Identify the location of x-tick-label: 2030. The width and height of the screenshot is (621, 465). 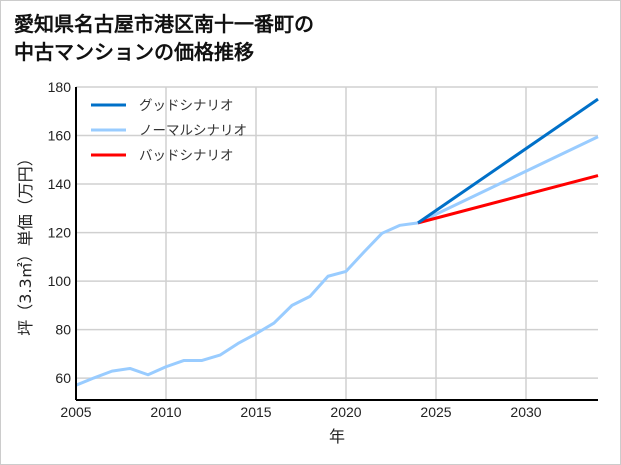
(525, 412).